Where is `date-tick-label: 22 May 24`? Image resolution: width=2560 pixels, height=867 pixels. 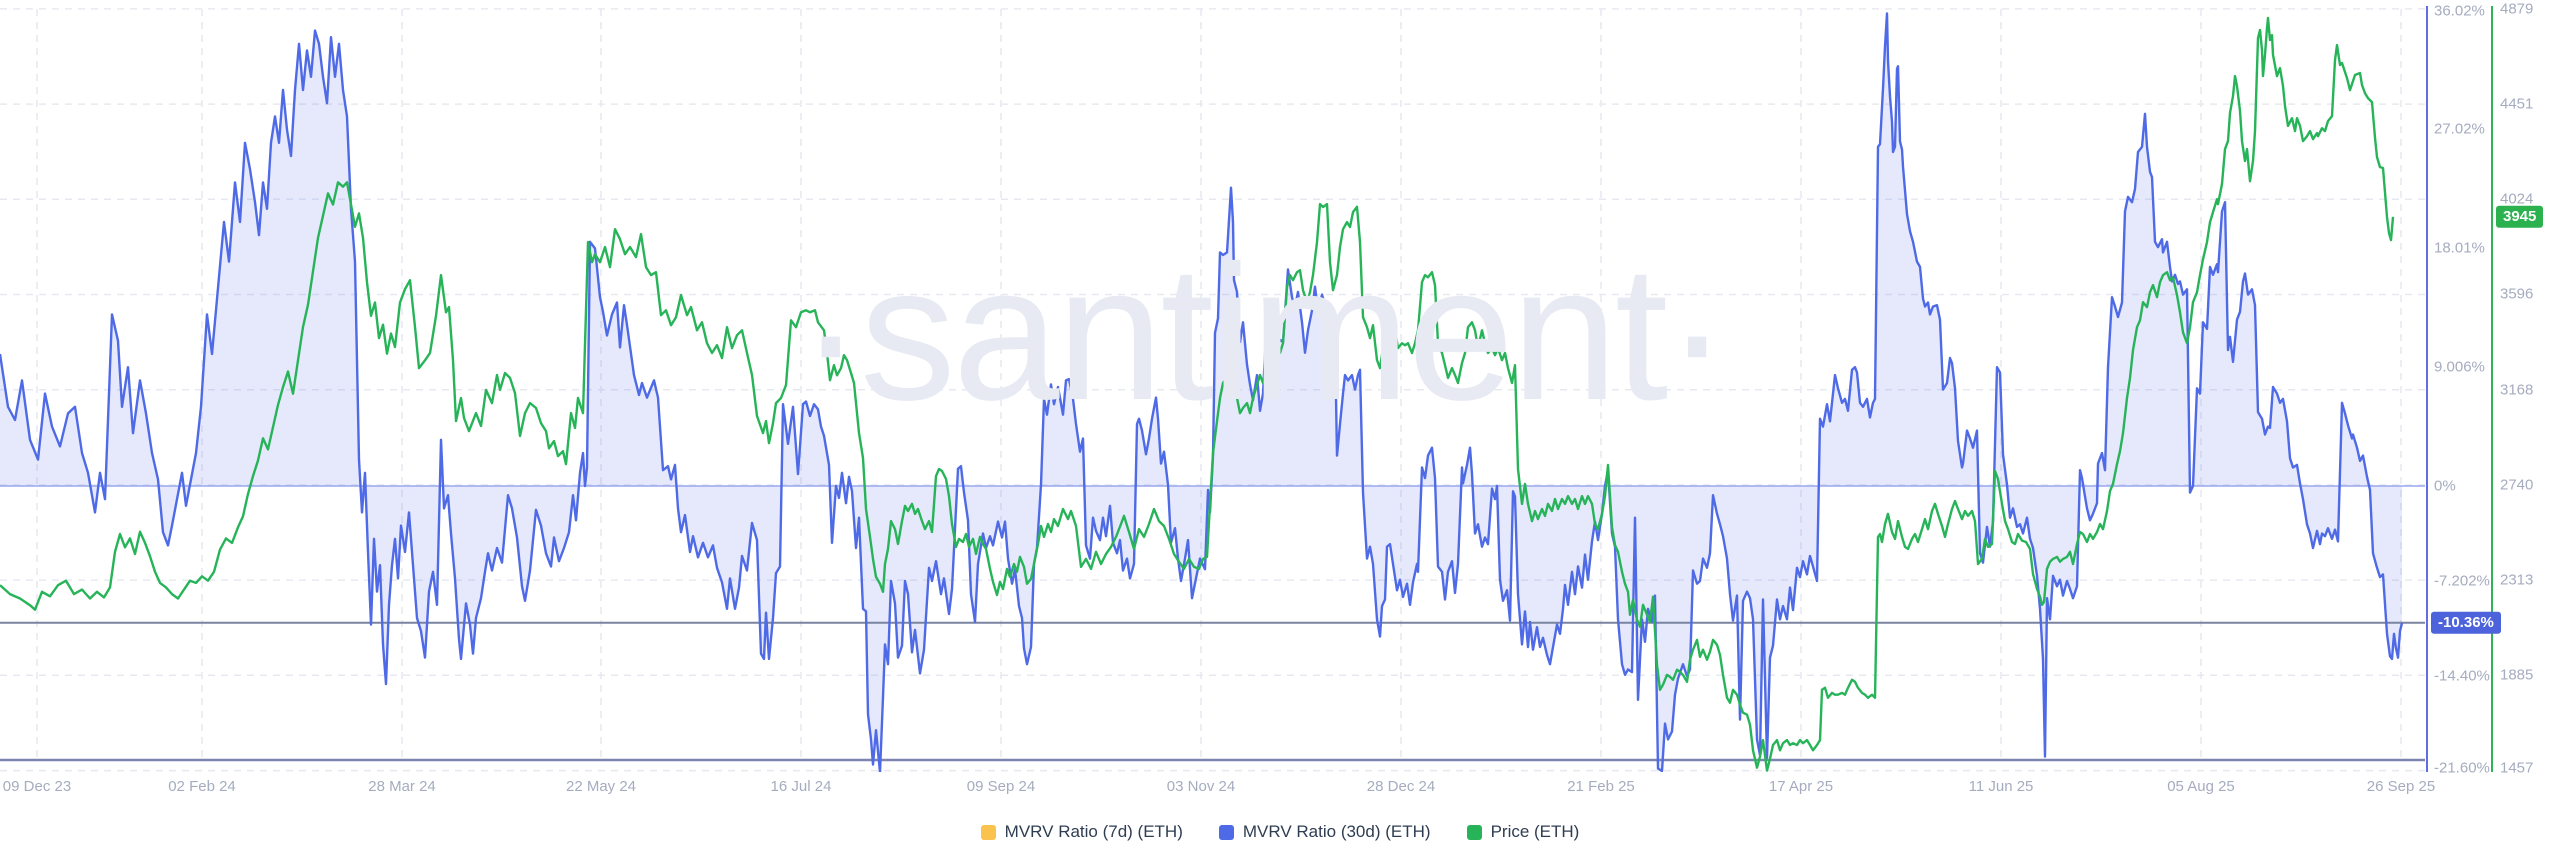
date-tick-label: 22 May 24 is located at coordinates (601, 786).